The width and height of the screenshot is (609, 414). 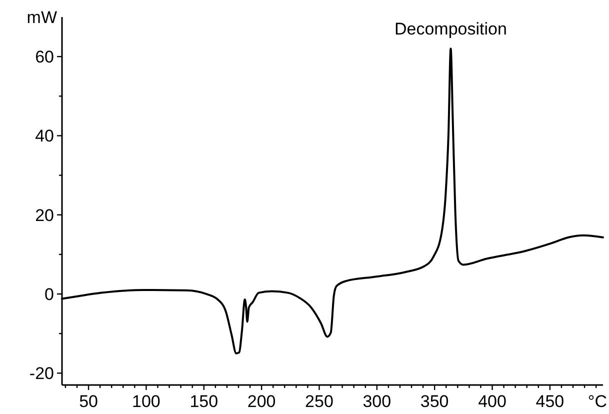 What do you see at coordinates (597, 401) in the screenshot?
I see `x-axis-title: °C` at bounding box center [597, 401].